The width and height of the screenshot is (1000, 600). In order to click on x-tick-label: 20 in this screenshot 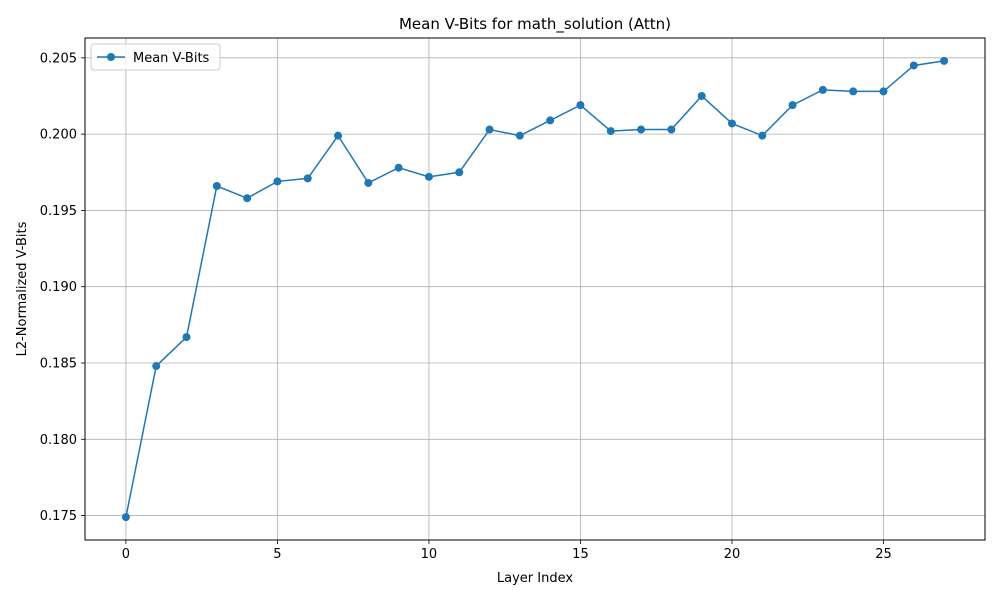, I will do `click(732, 554)`.